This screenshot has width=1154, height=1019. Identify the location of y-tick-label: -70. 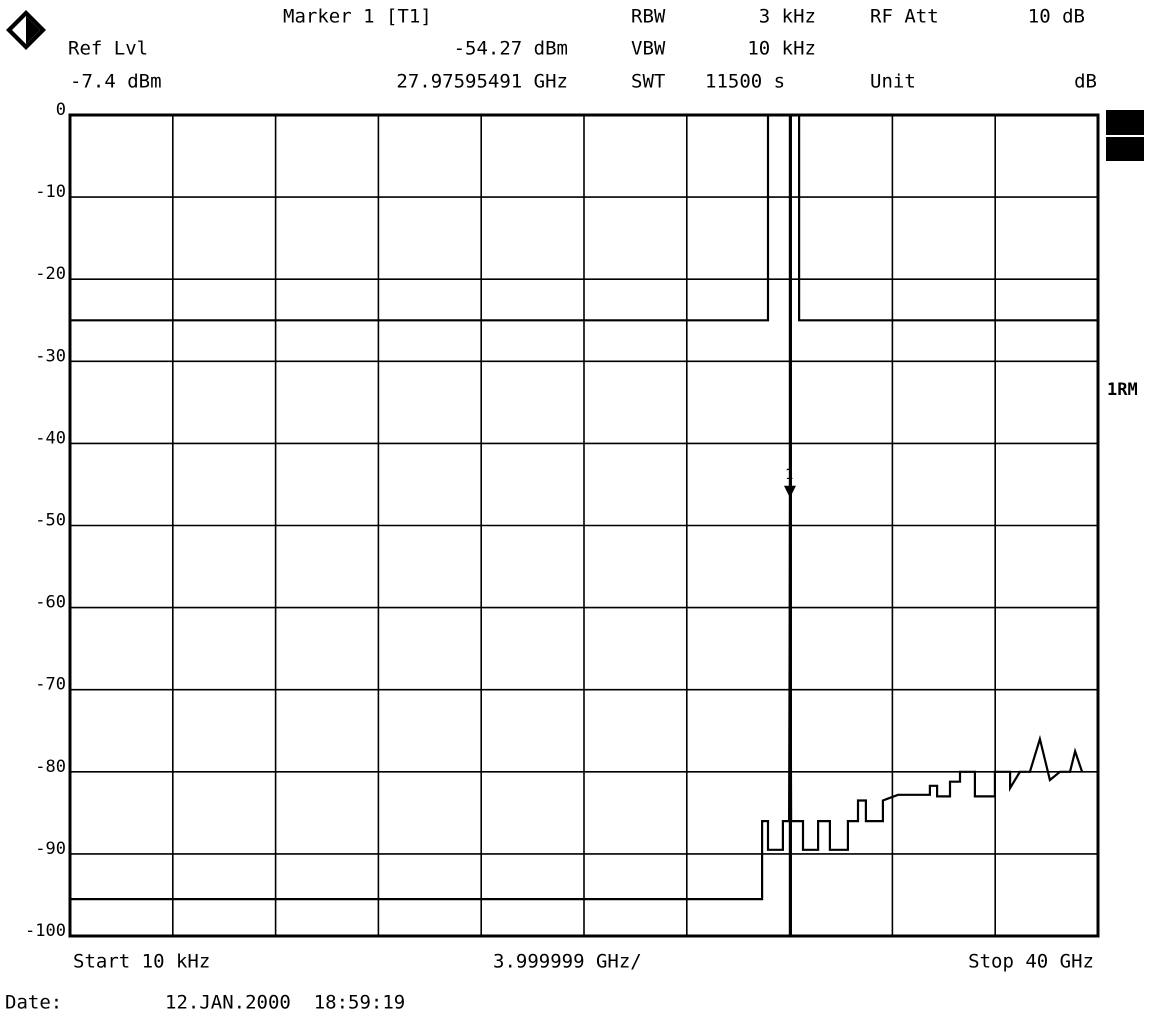
(50, 685).